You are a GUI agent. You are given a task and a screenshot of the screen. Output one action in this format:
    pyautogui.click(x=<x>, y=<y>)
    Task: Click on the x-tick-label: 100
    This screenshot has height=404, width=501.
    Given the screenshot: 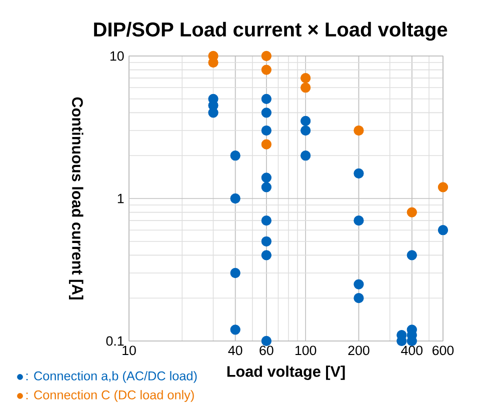 What is the action you would take?
    pyautogui.click(x=305, y=351)
    